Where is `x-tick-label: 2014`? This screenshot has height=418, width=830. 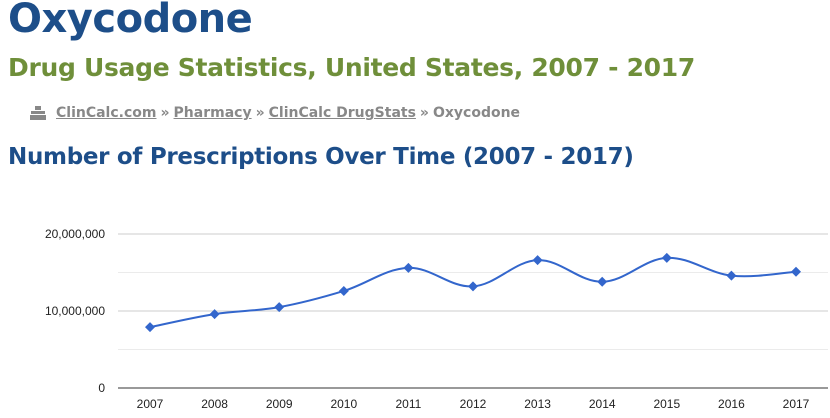
x-tick-label: 2014 is located at coordinates (602, 404).